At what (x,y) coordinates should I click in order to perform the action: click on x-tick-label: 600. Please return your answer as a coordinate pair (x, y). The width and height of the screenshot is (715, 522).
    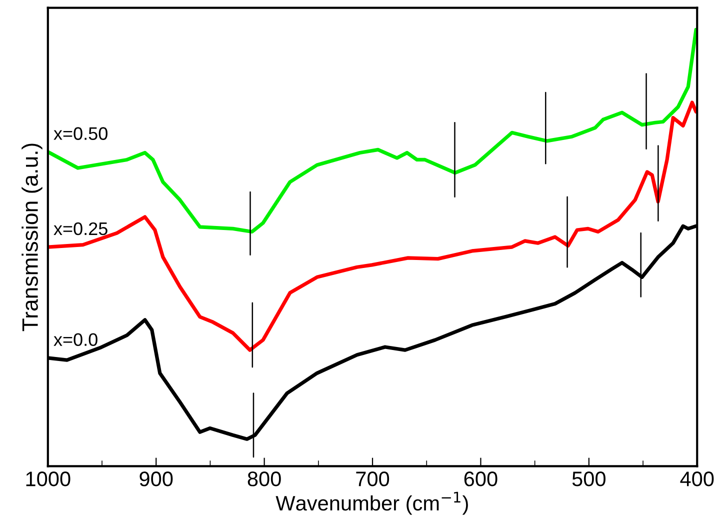
    Looking at the image, I should click on (481, 479).